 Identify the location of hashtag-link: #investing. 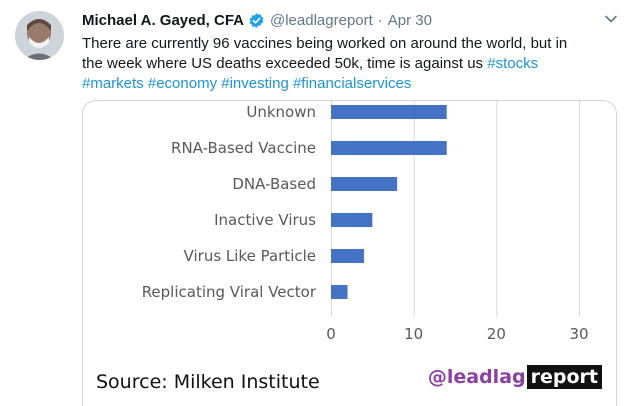
(255, 83).